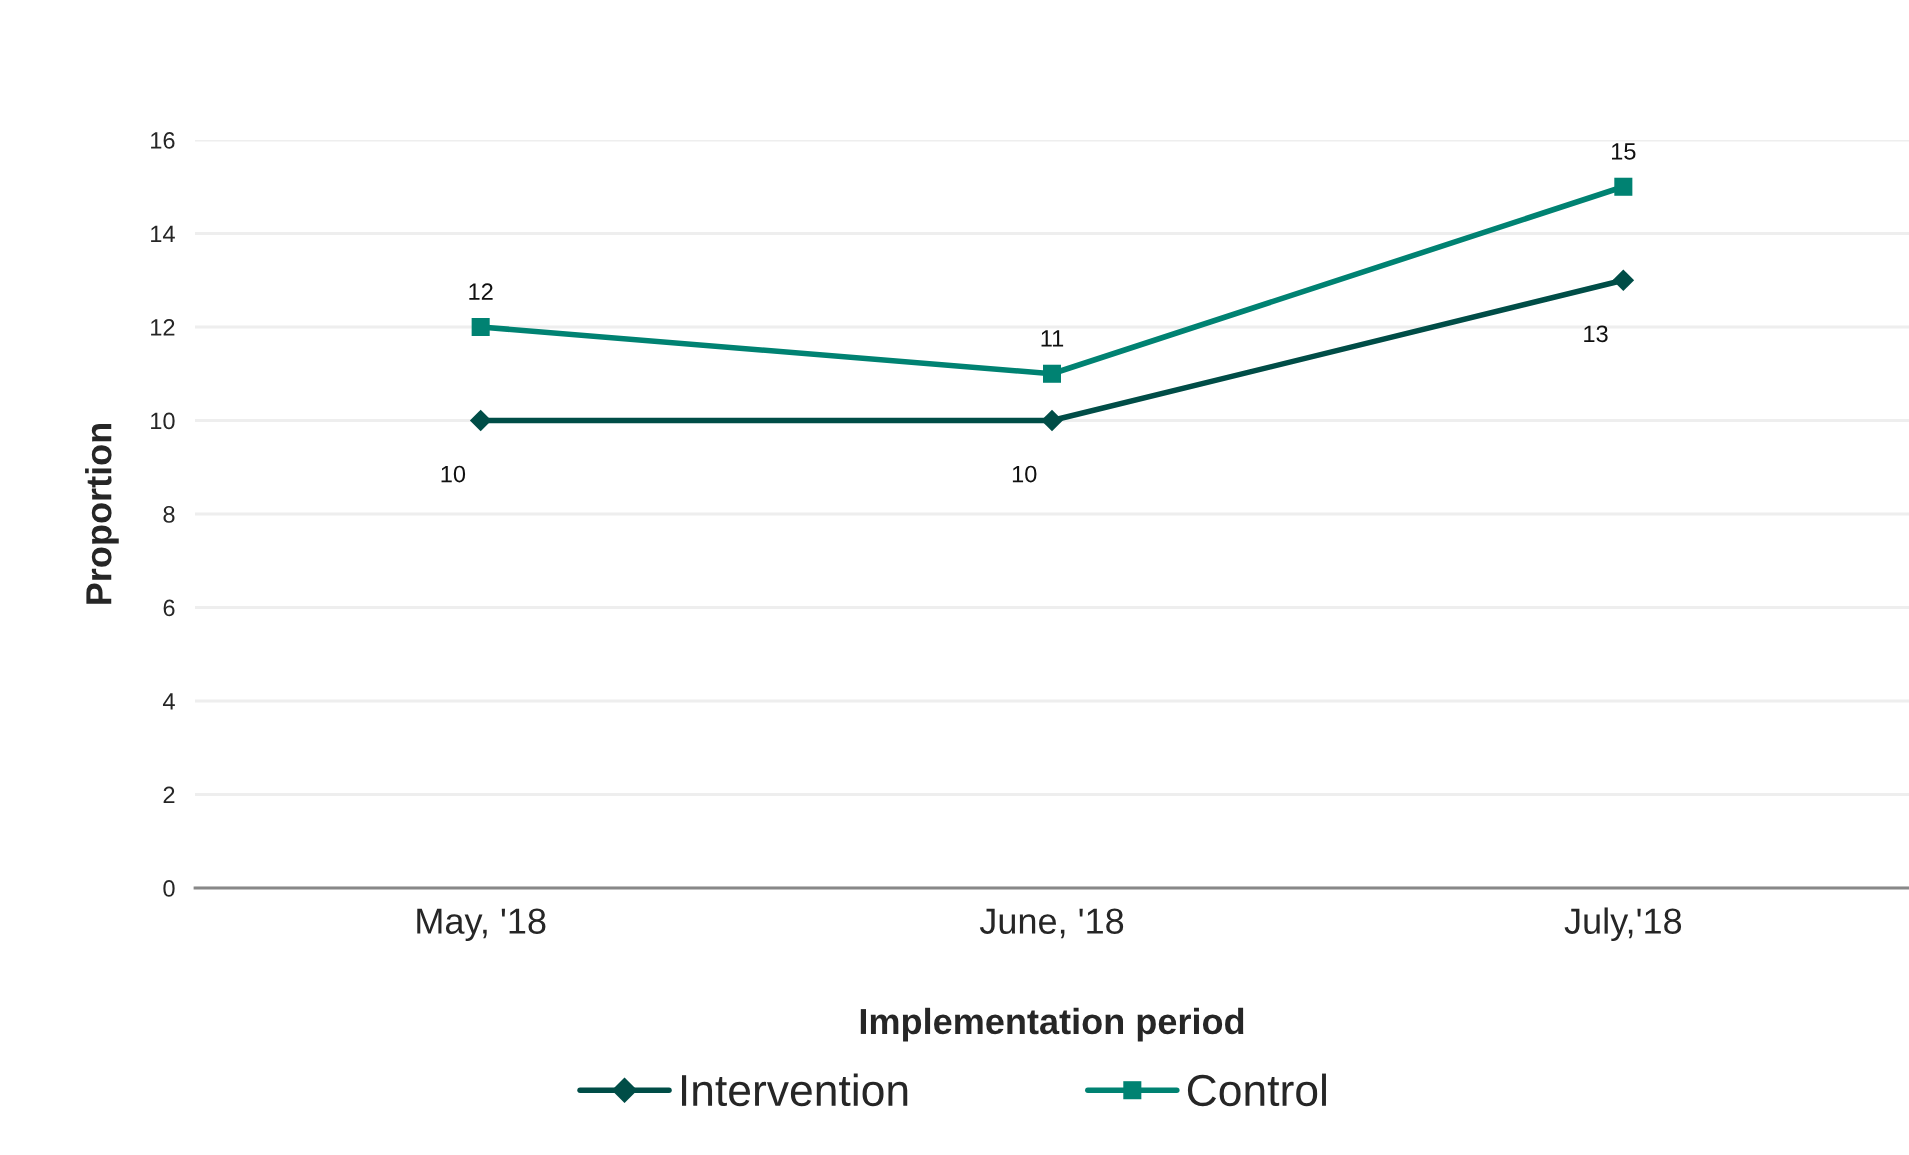 Image resolution: width=1909 pixels, height=1155 pixels. I want to click on legend-label: Intervention, so click(794, 1090).